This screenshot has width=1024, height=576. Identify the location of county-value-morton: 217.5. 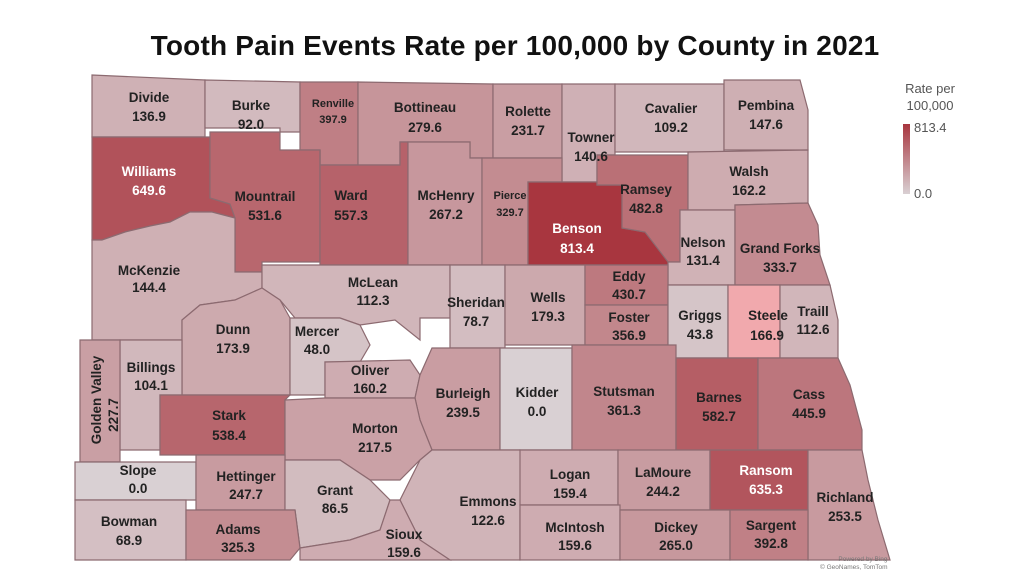
(375, 447).